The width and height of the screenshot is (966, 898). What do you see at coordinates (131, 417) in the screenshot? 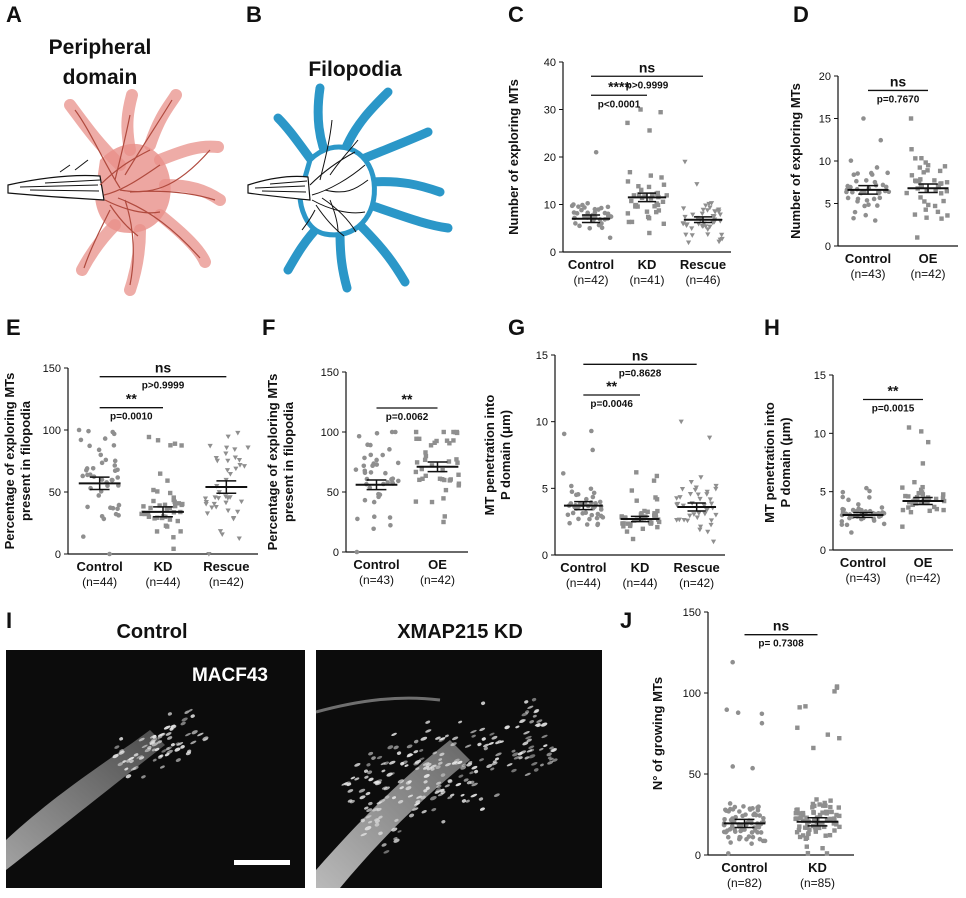
I see `p-value-label: p=0.0010` at bounding box center [131, 417].